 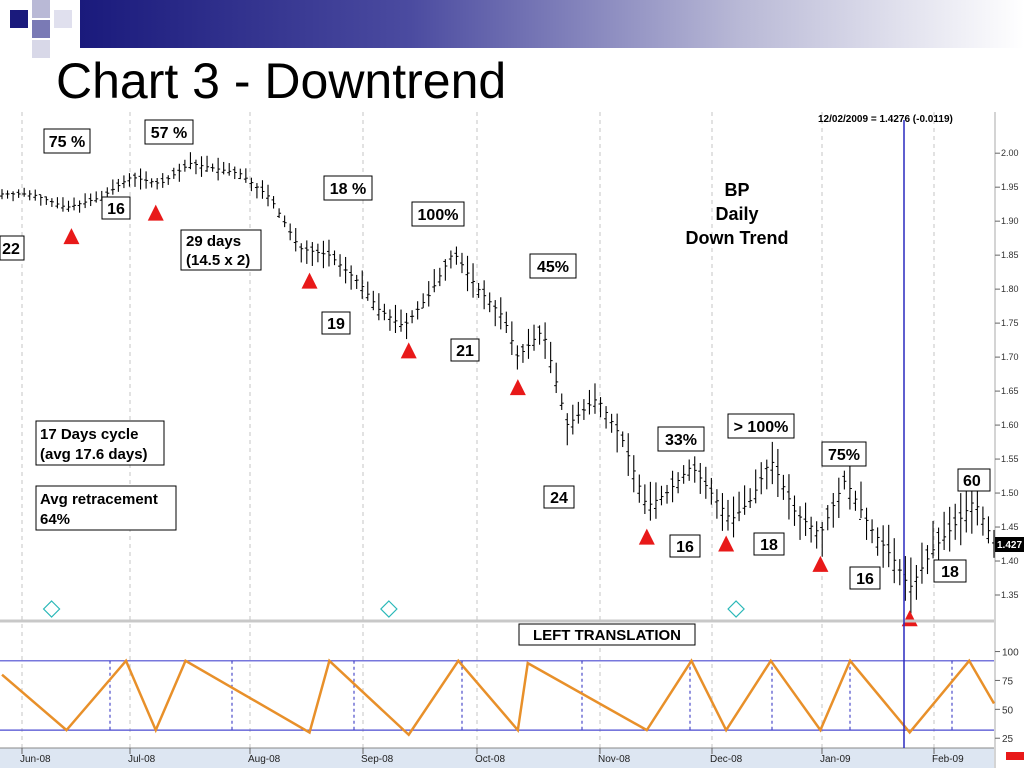 What do you see at coordinates (377, 759) in the screenshot?
I see `time-tick-label: Sep-08` at bounding box center [377, 759].